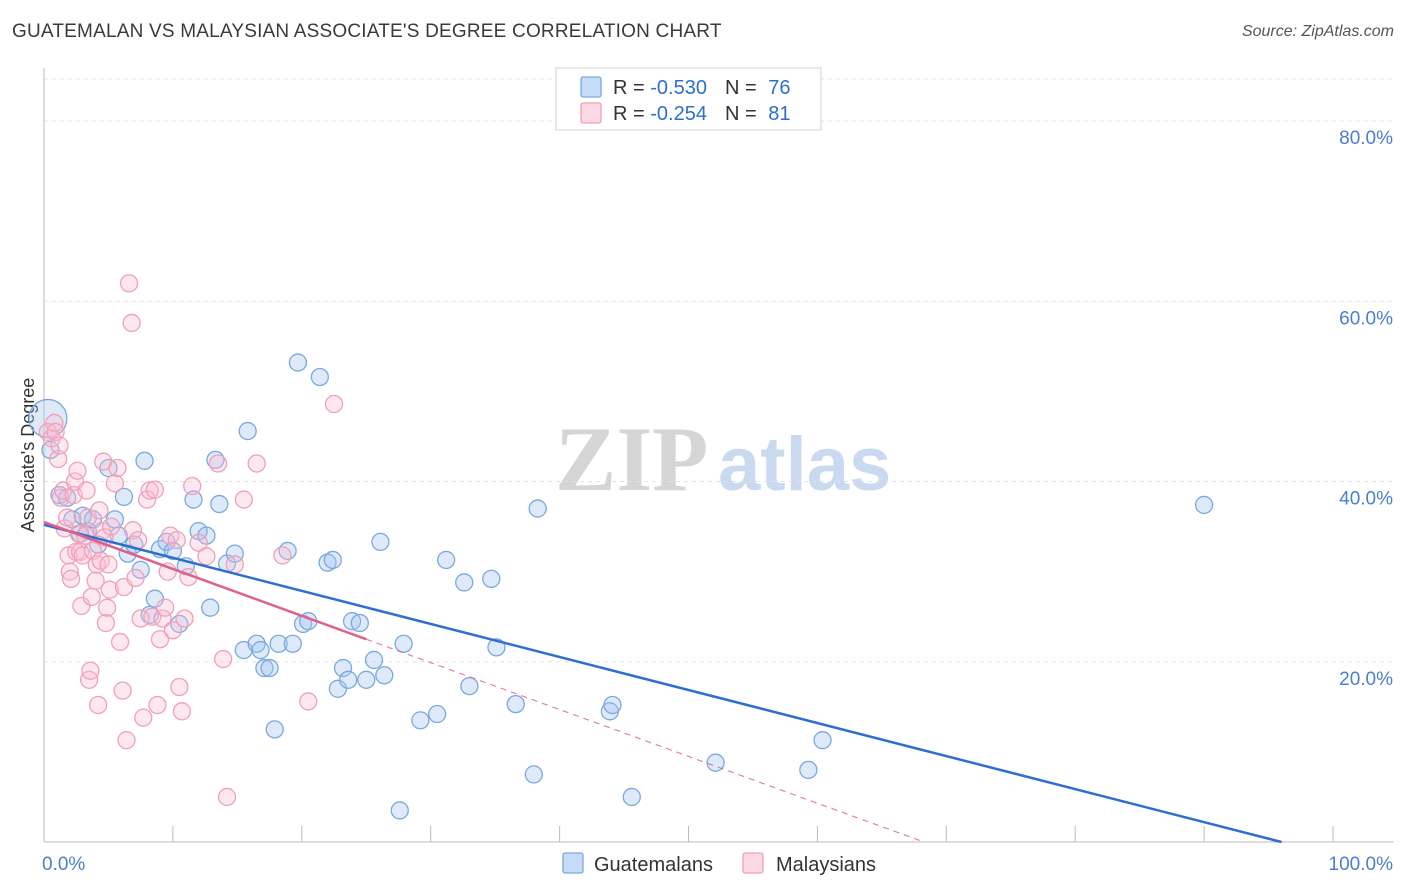 This screenshot has width=1406, height=892. I want to click on x-axis-ticks, so click(688, 834).